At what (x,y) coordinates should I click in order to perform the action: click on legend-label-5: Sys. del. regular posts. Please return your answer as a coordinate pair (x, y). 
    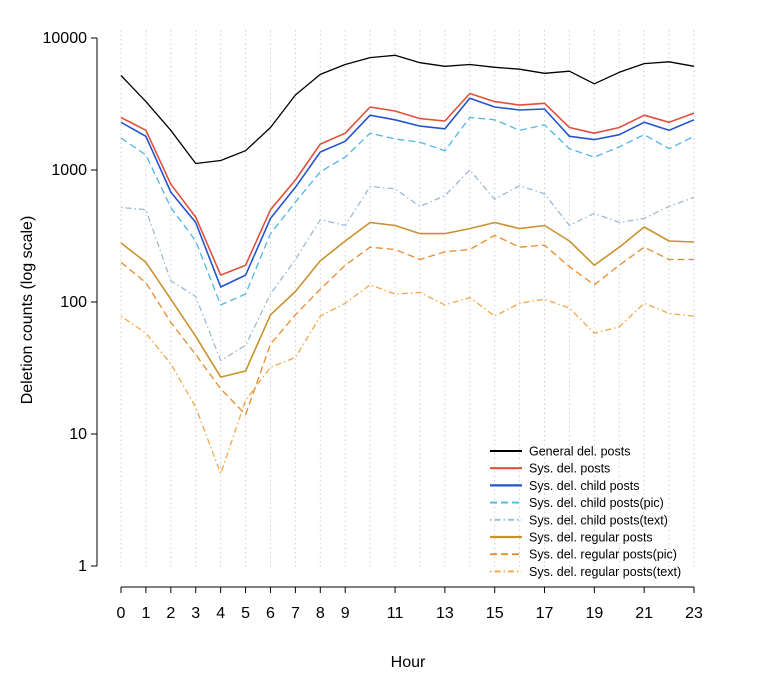
    Looking at the image, I should click on (591, 538).